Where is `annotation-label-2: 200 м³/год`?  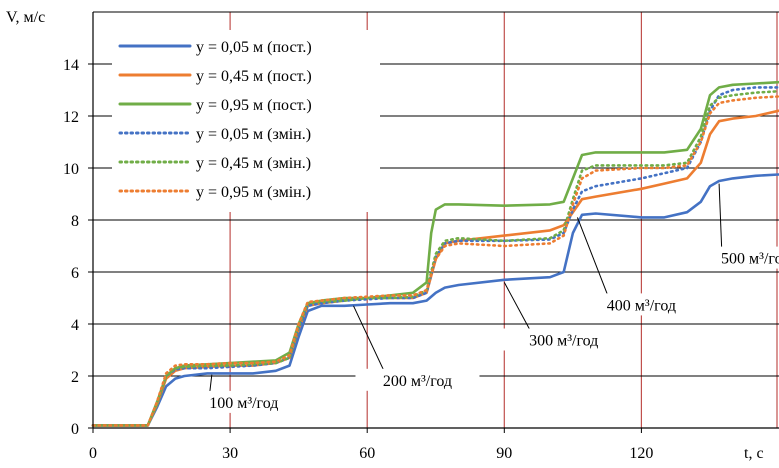
annotation-label-2: 200 м³/год is located at coordinates (417, 381).